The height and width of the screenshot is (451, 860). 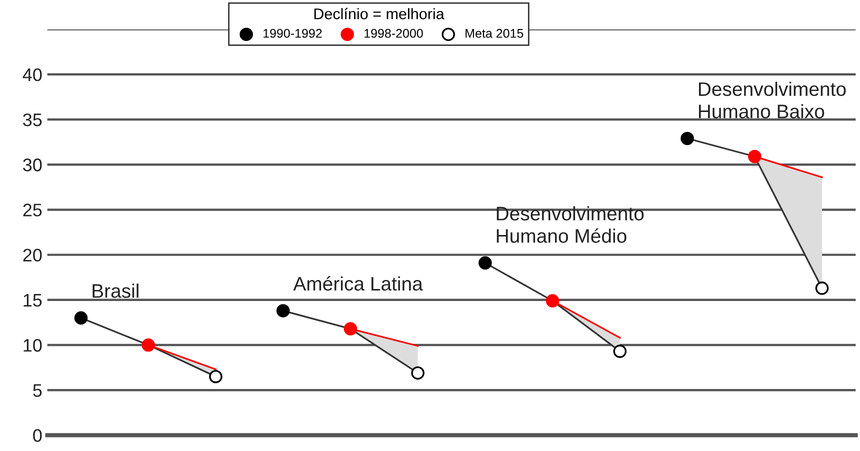 I want to click on y-tick-label: 5, so click(x=37, y=390).